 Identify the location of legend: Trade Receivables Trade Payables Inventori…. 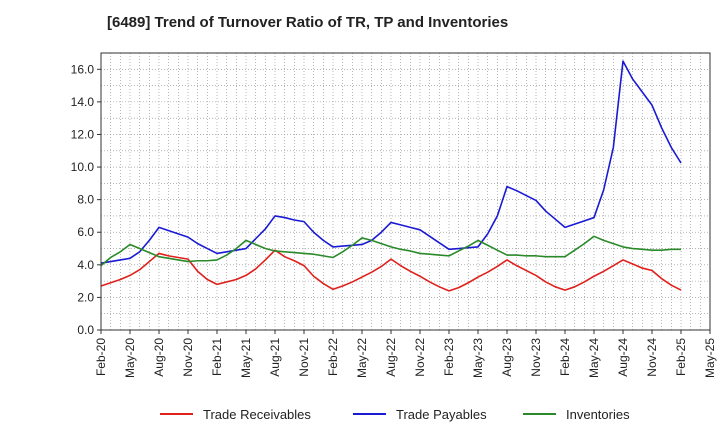
(395, 414).